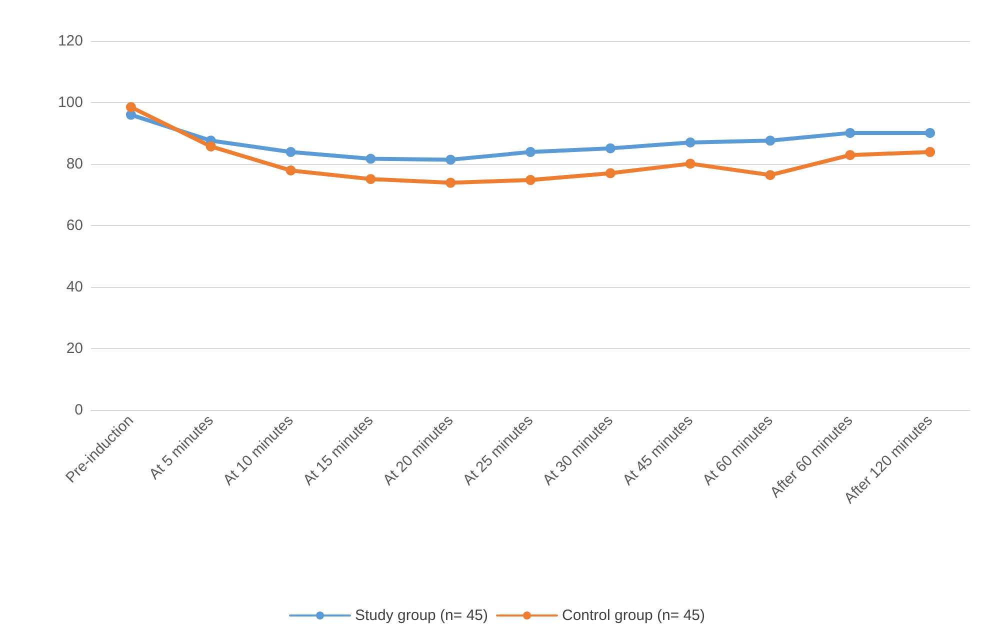 This screenshot has width=994, height=644. What do you see at coordinates (70, 102) in the screenshot?
I see `y-tick-label: 100` at bounding box center [70, 102].